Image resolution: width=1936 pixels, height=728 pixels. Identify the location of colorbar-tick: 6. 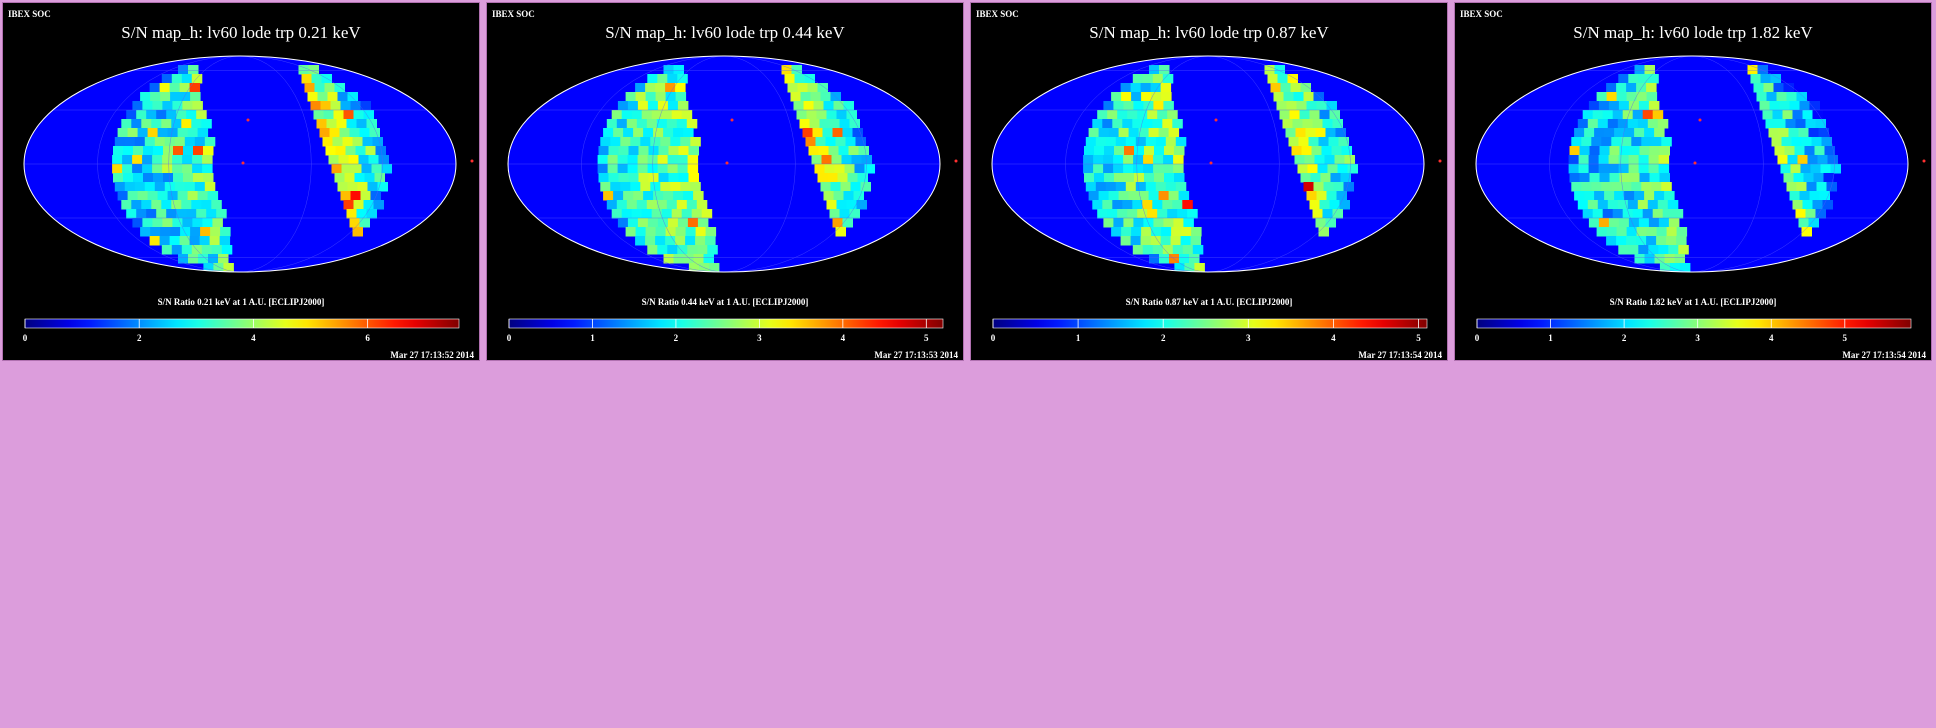
(367, 331).